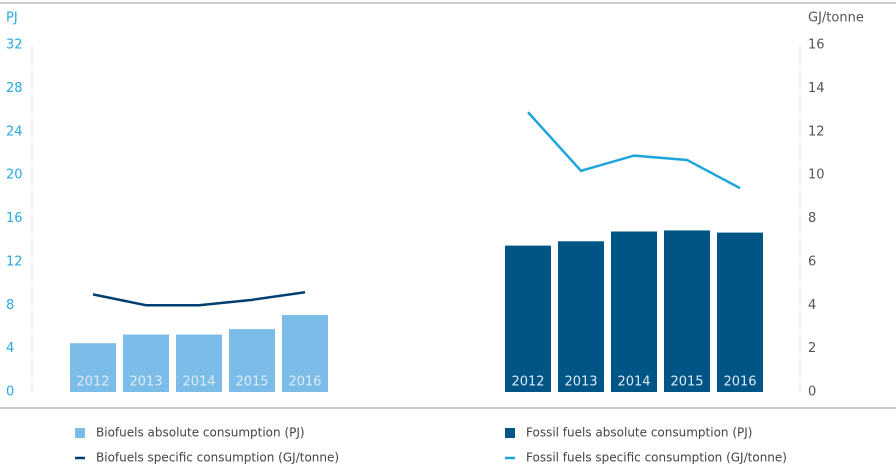  Describe the element at coordinates (14, 45) in the screenshot. I see `y-tick-label: 32` at that location.